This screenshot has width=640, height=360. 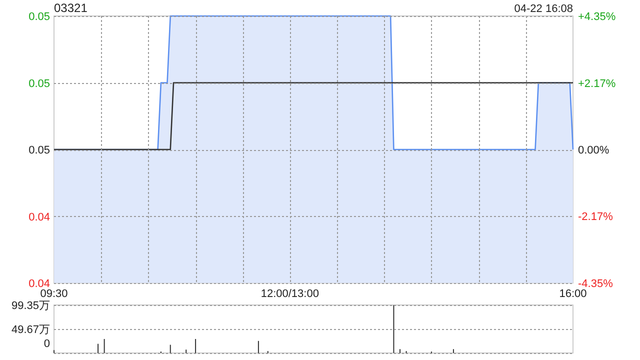 What do you see at coordinates (47, 344) in the screenshot?
I see `y-tick-label: 0` at bounding box center [47, 344].